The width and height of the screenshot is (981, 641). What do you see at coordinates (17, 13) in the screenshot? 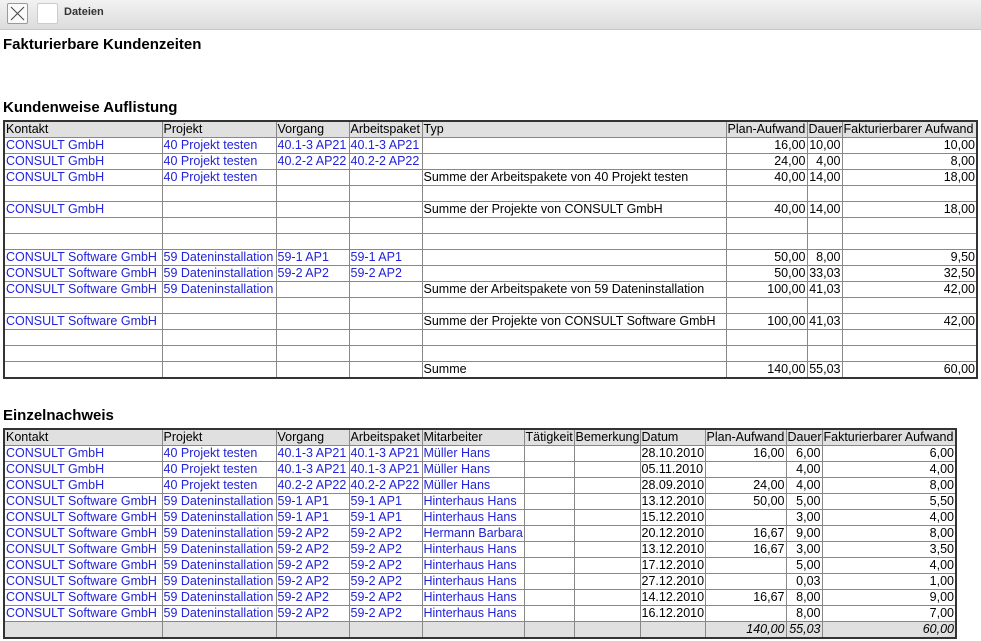
I see `close-button` at bounding box center [17, 13].